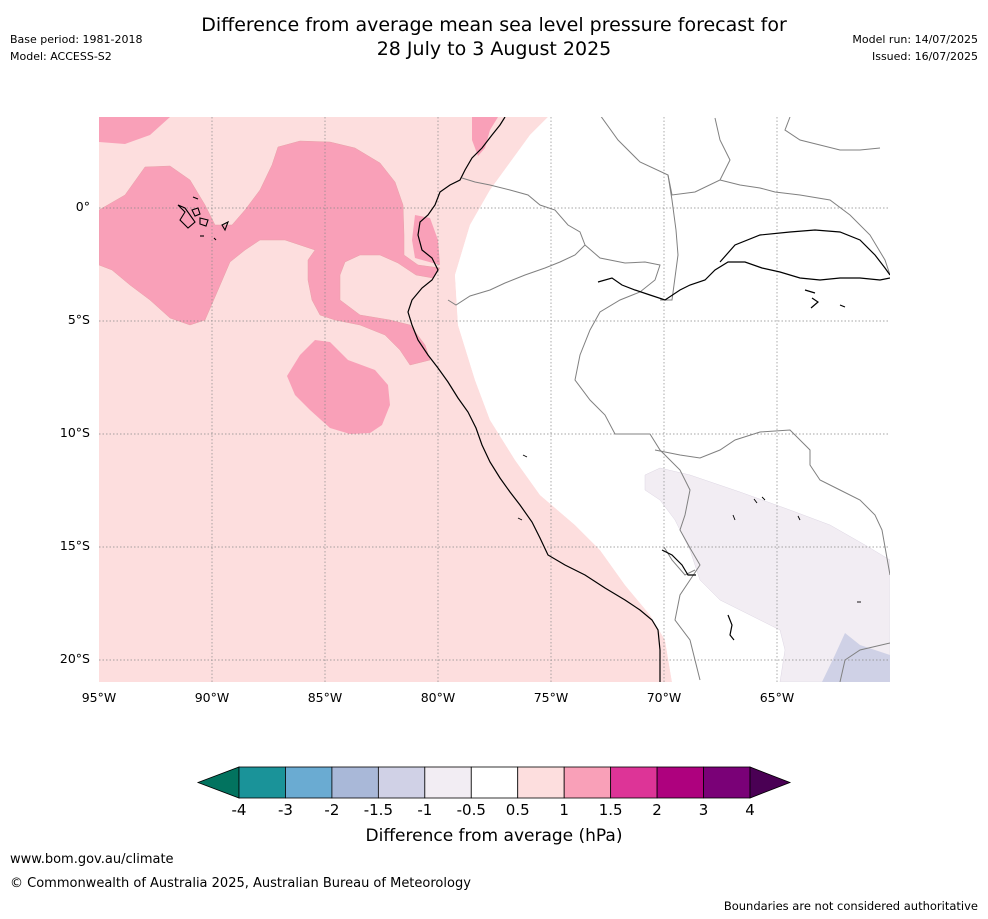  What do you see at coordinates (61, 56) in the screenshot?
I see `model-text: Model: ACCESS-S2` at bounding box center [61, 56].